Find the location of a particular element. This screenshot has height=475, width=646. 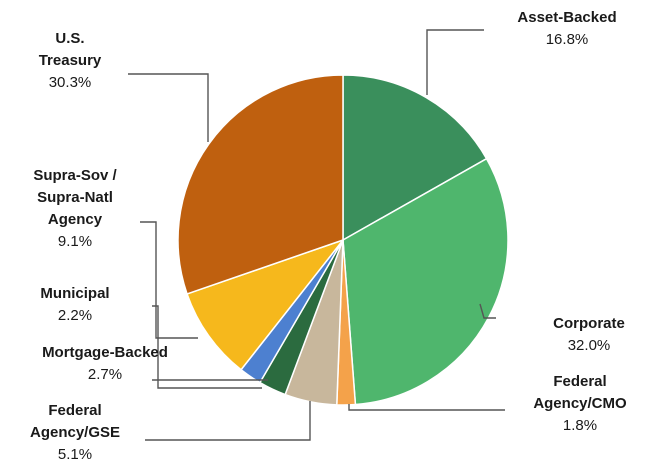

slice-label-municipal: Municipal 2.2% is located at coordinates (74, 304).